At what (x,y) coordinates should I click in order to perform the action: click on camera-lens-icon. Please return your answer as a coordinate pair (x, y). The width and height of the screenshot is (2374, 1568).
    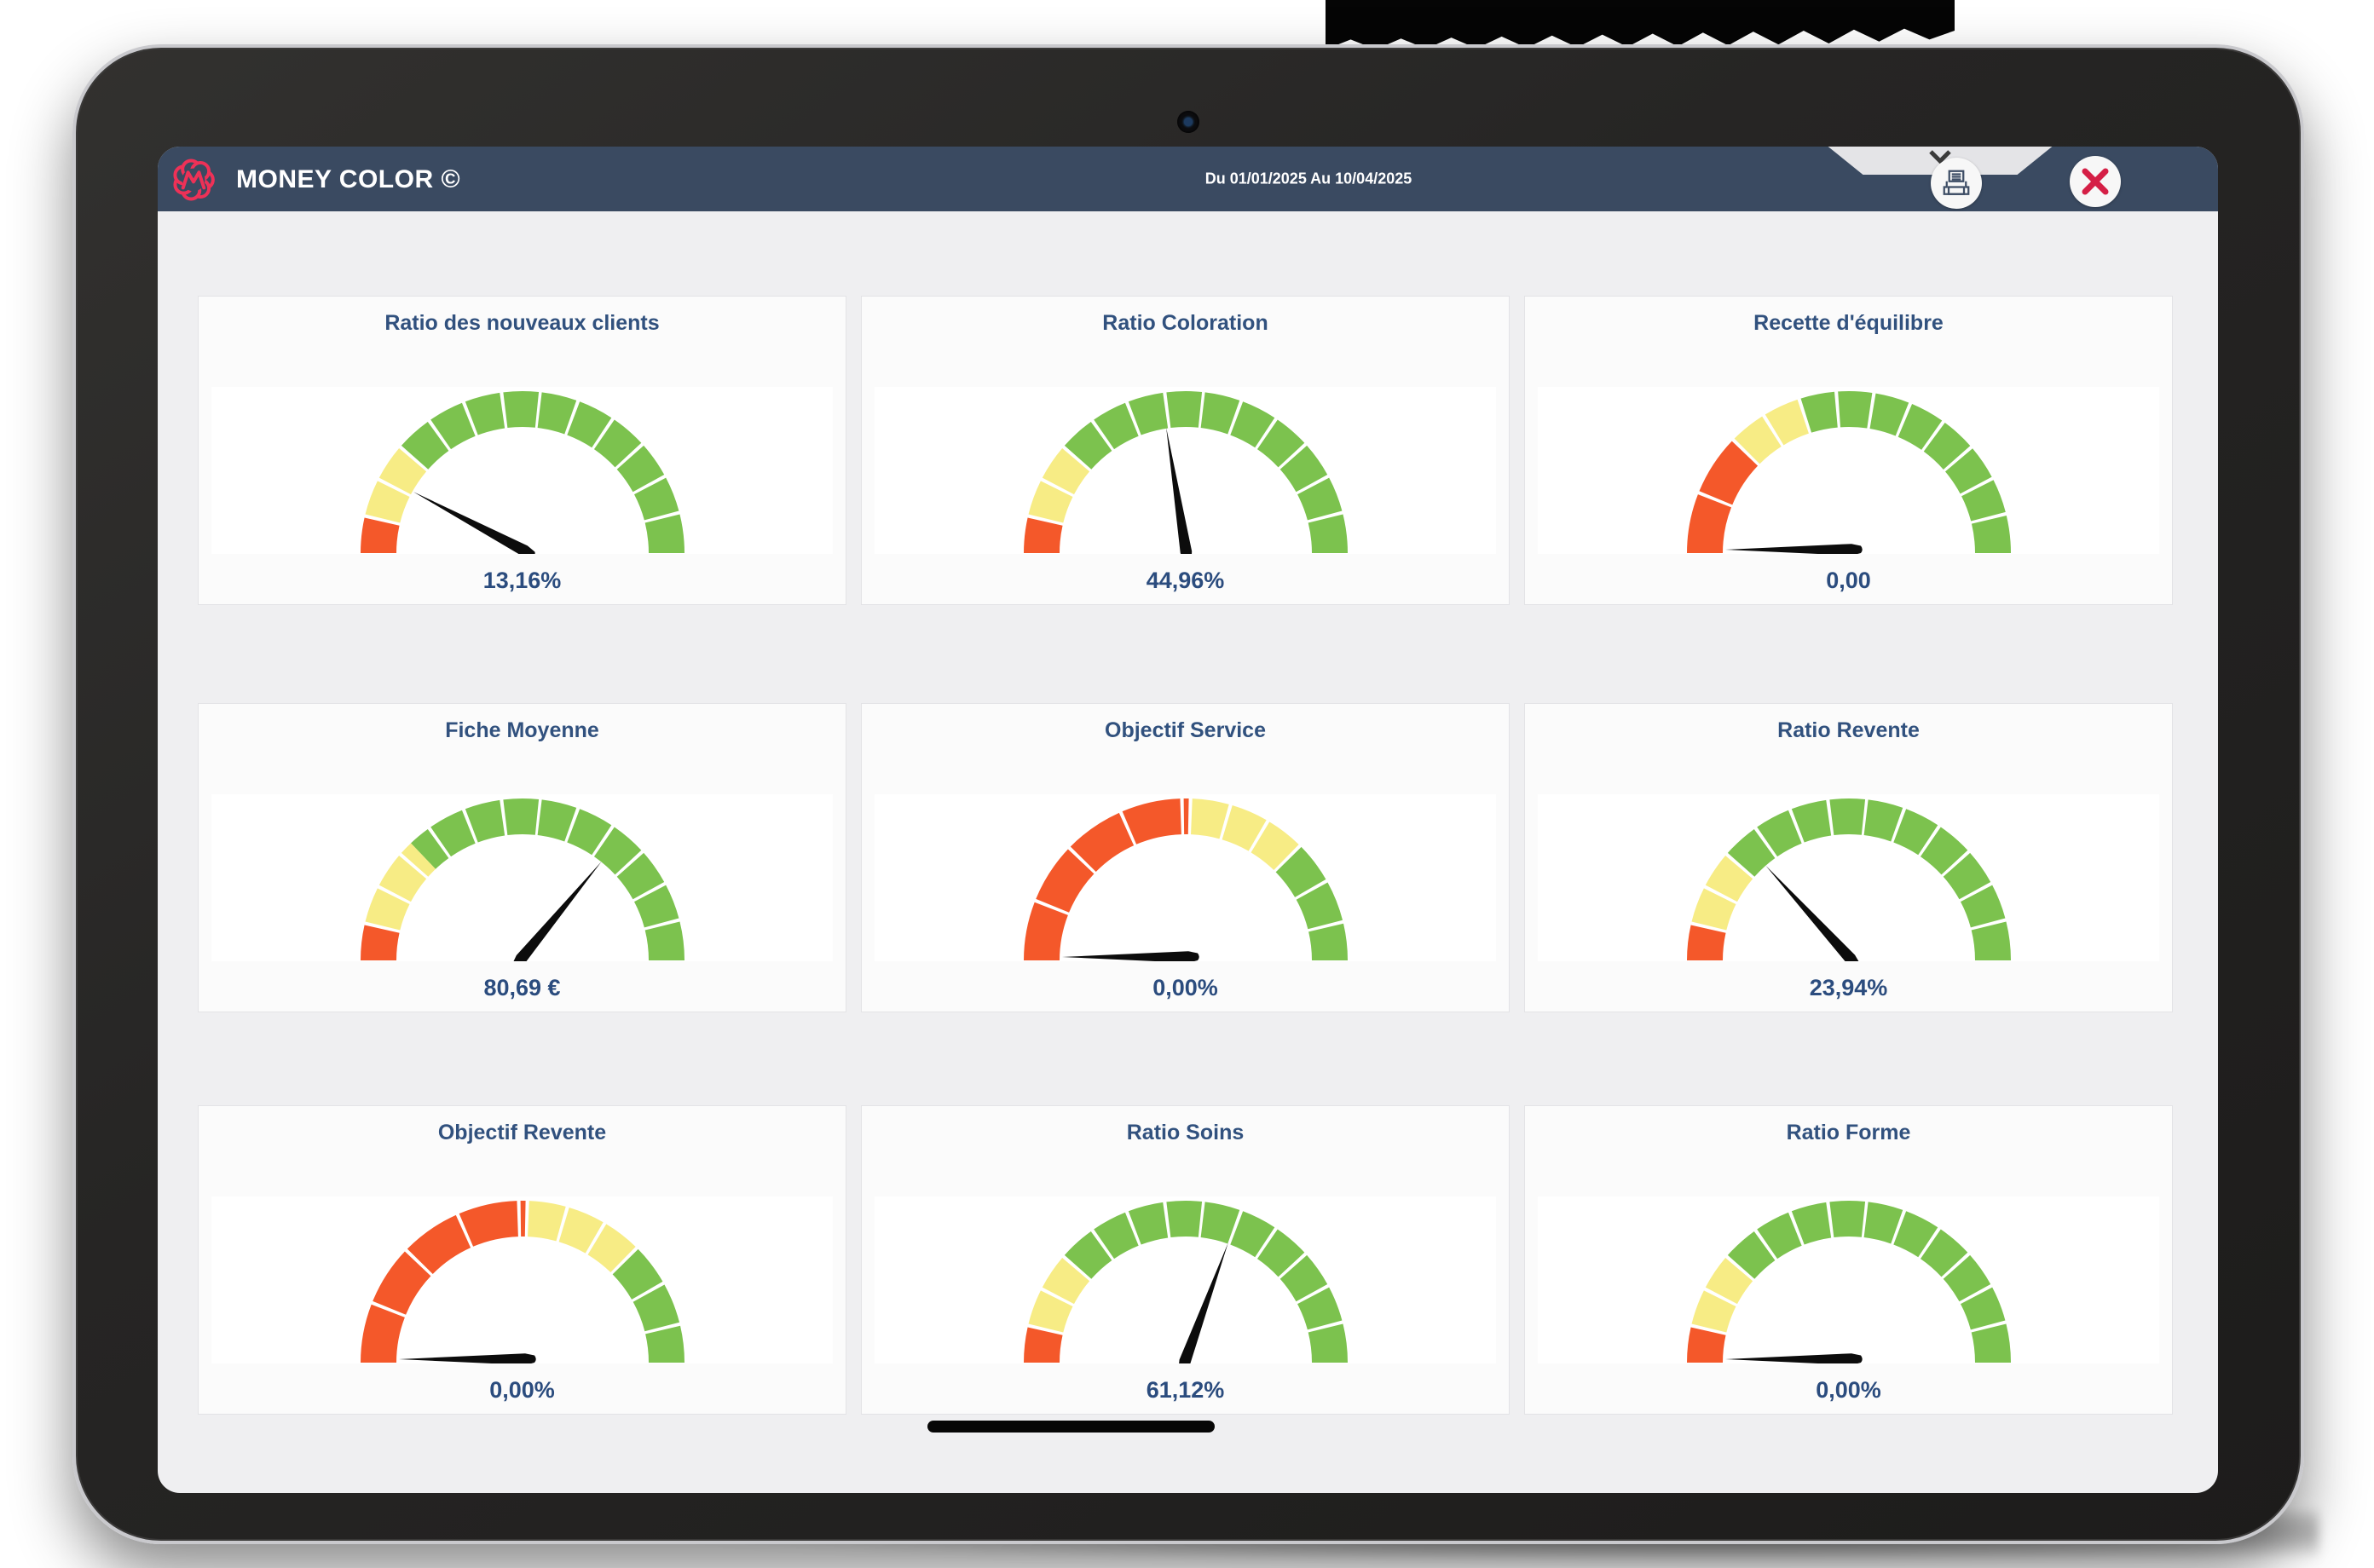
    Looking at the image, I should click on (1188, 122).